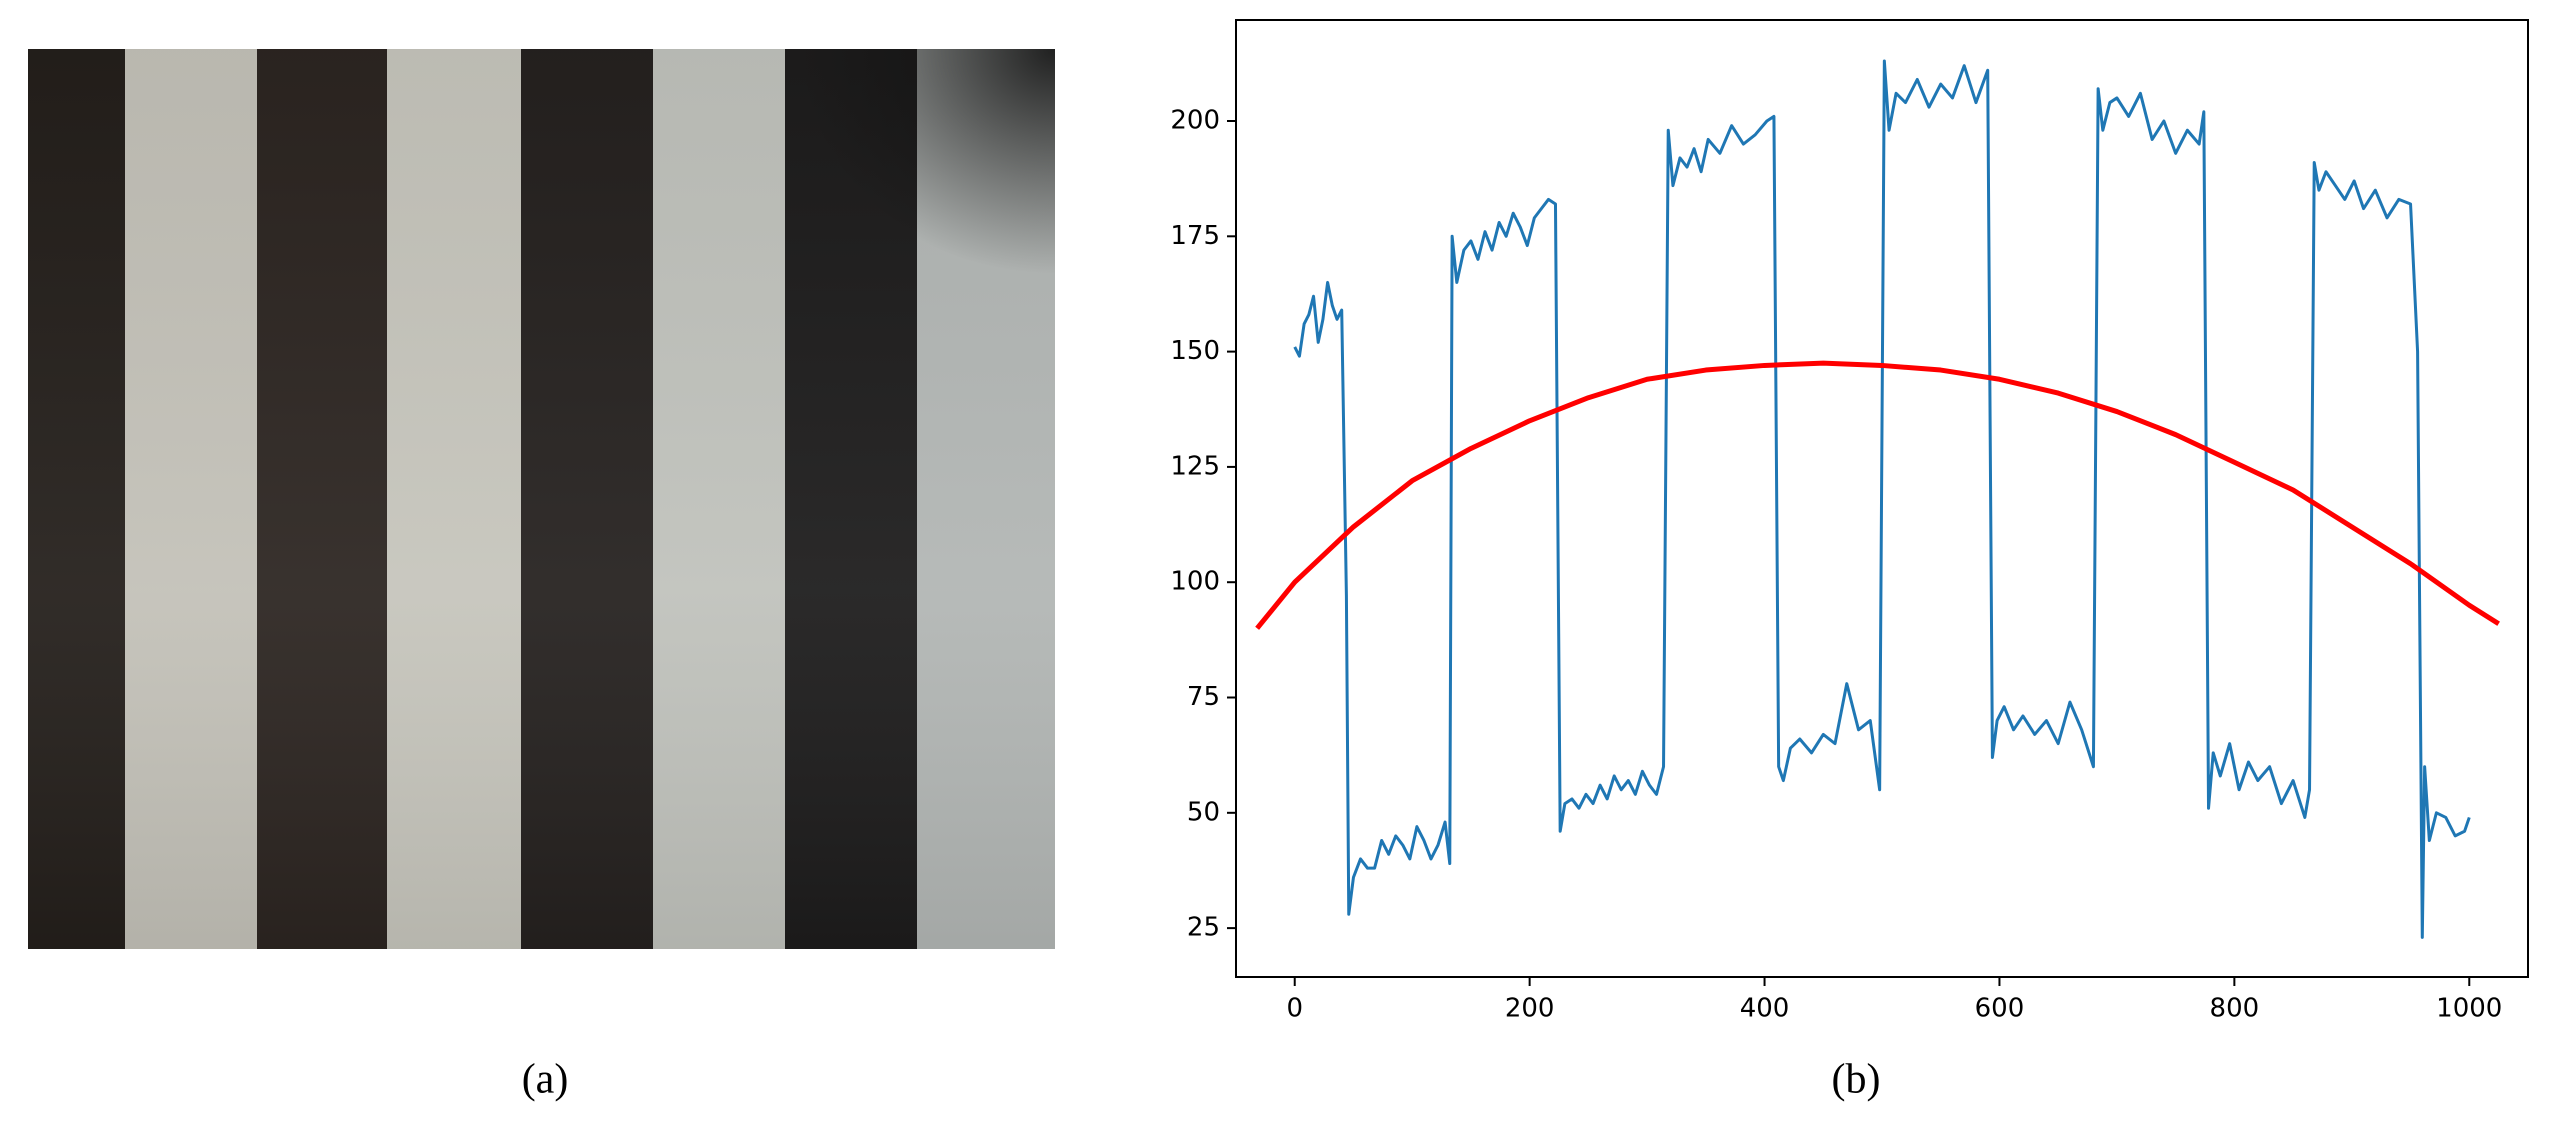  What do you see at coordinates (1294, 1009) in the screenshot?
I see `x-tick-label: 0` at bounding box center [1294, 1009].